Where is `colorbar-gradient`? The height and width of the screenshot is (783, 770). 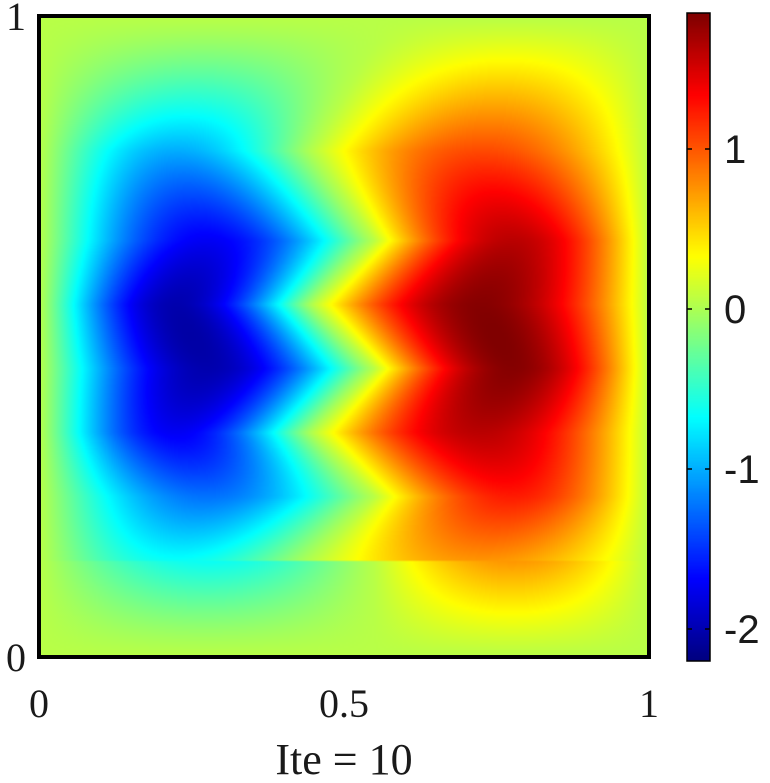
colorbar-gradient is located at coordinates (698, 337).